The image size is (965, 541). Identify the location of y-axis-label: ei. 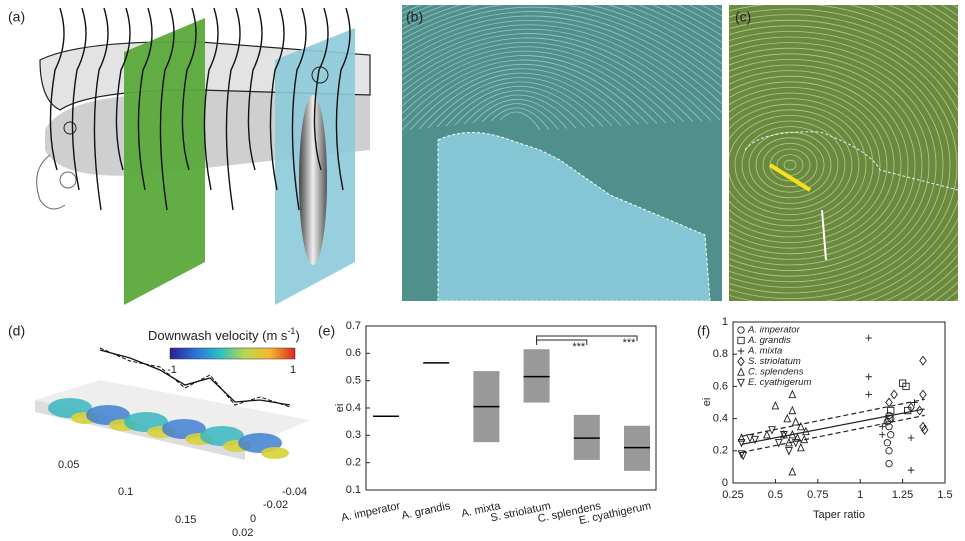
(707, 402).